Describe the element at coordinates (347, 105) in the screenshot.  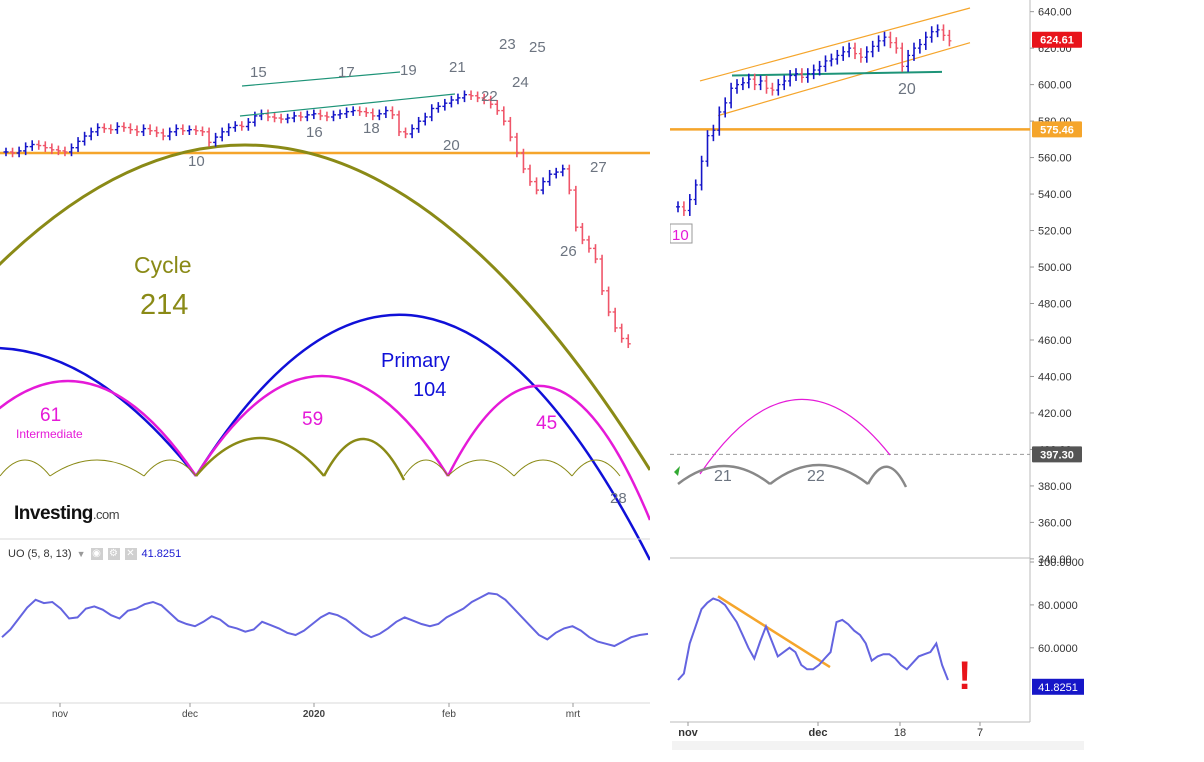
I see `channel-lower` at that location.